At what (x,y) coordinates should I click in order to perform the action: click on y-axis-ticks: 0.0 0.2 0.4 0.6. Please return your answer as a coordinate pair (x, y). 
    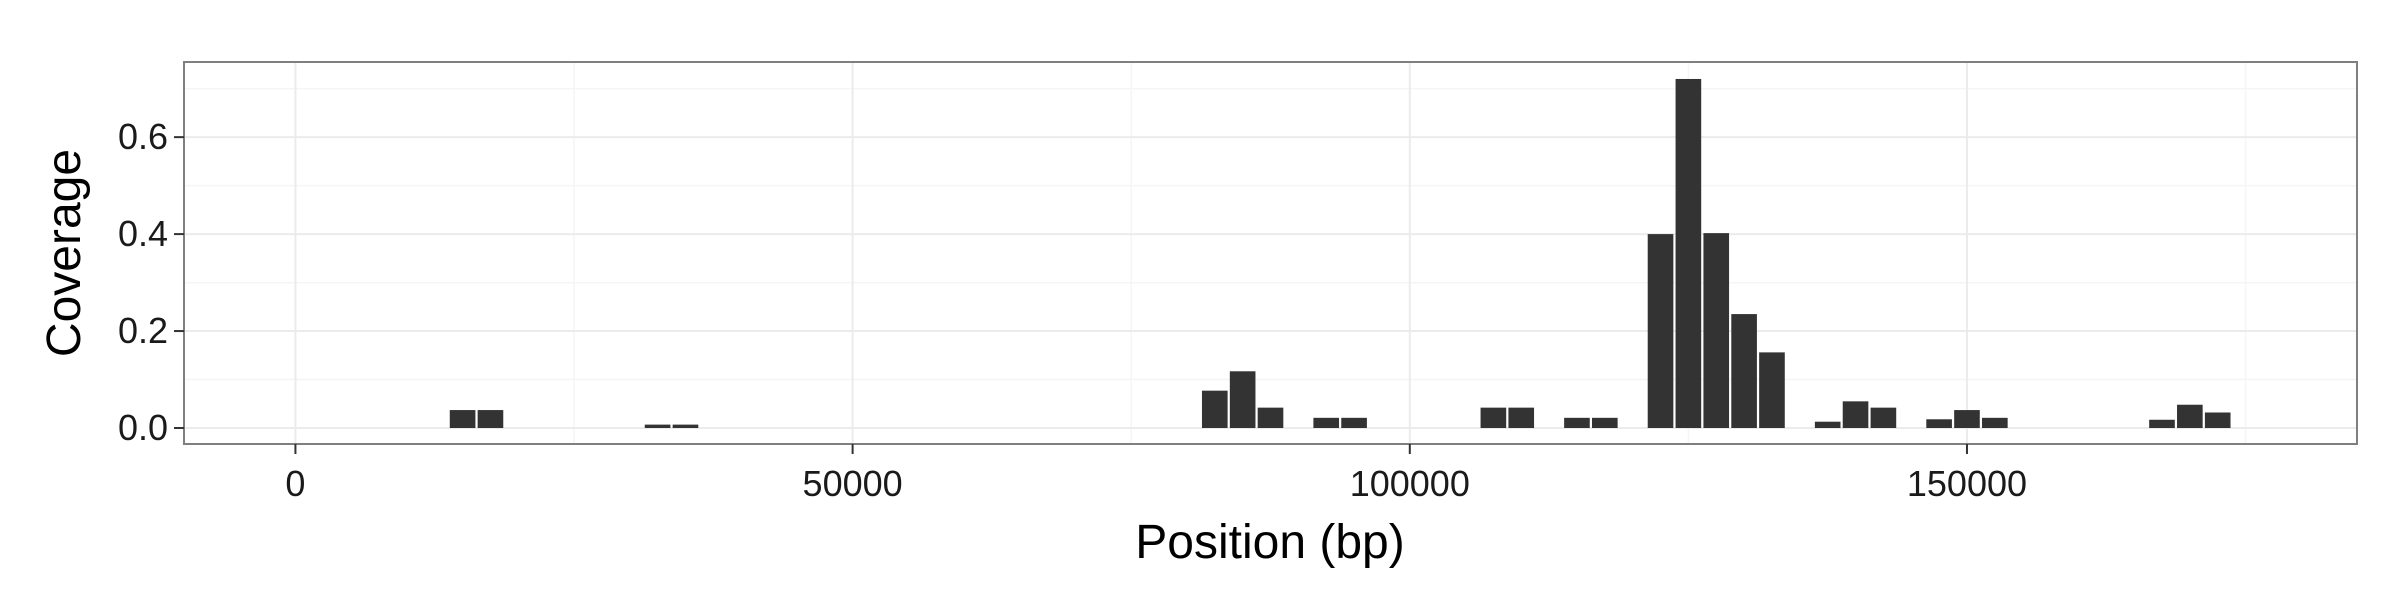
    Looking at the image, I should click on (151, 282).